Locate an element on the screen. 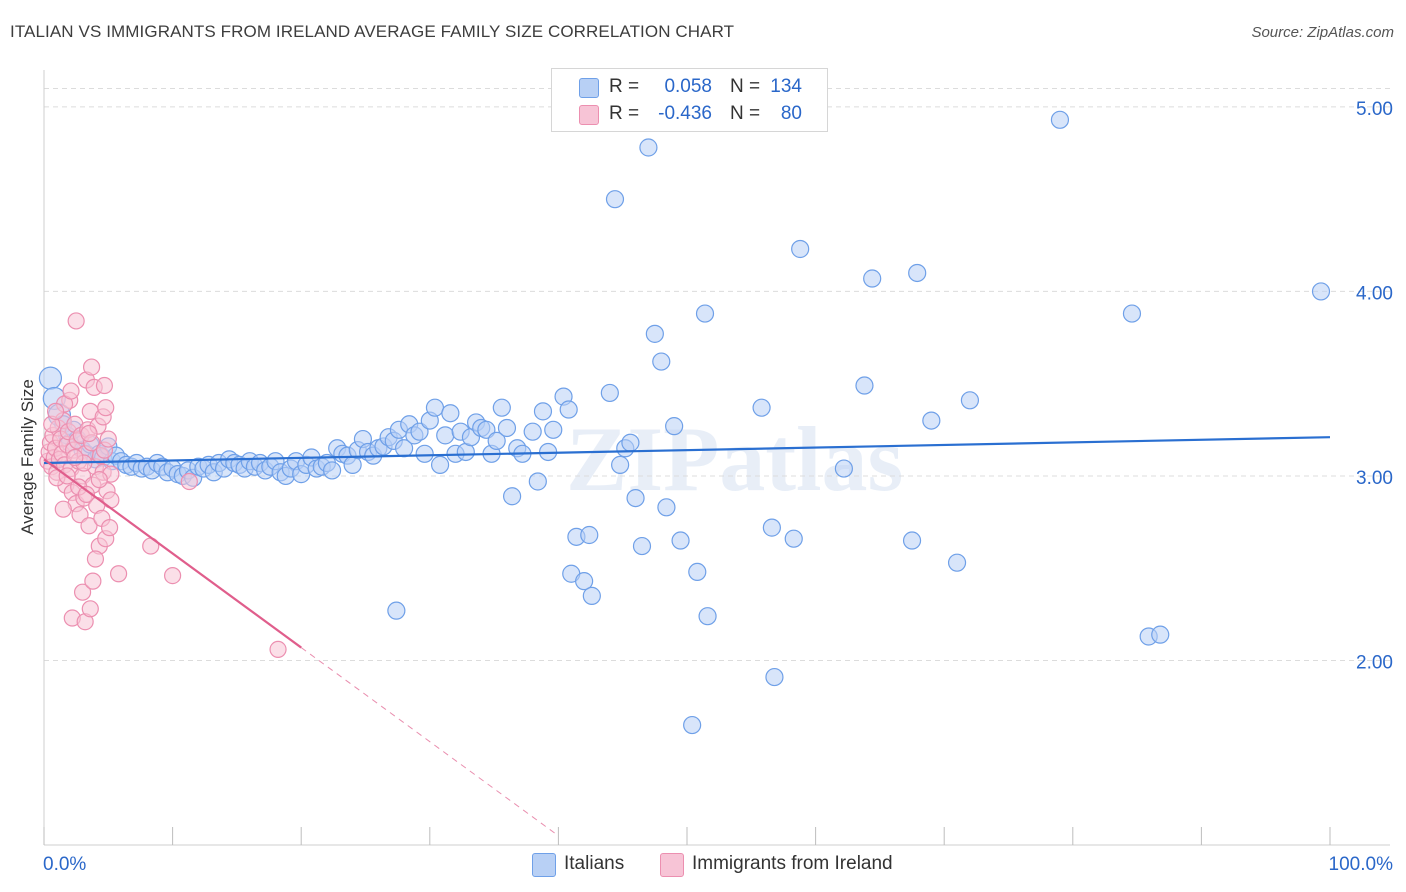 Image resolution: width=1406 pixels, height=892 pixels. legend-swatch-italians is located at coordinates (589, 88).